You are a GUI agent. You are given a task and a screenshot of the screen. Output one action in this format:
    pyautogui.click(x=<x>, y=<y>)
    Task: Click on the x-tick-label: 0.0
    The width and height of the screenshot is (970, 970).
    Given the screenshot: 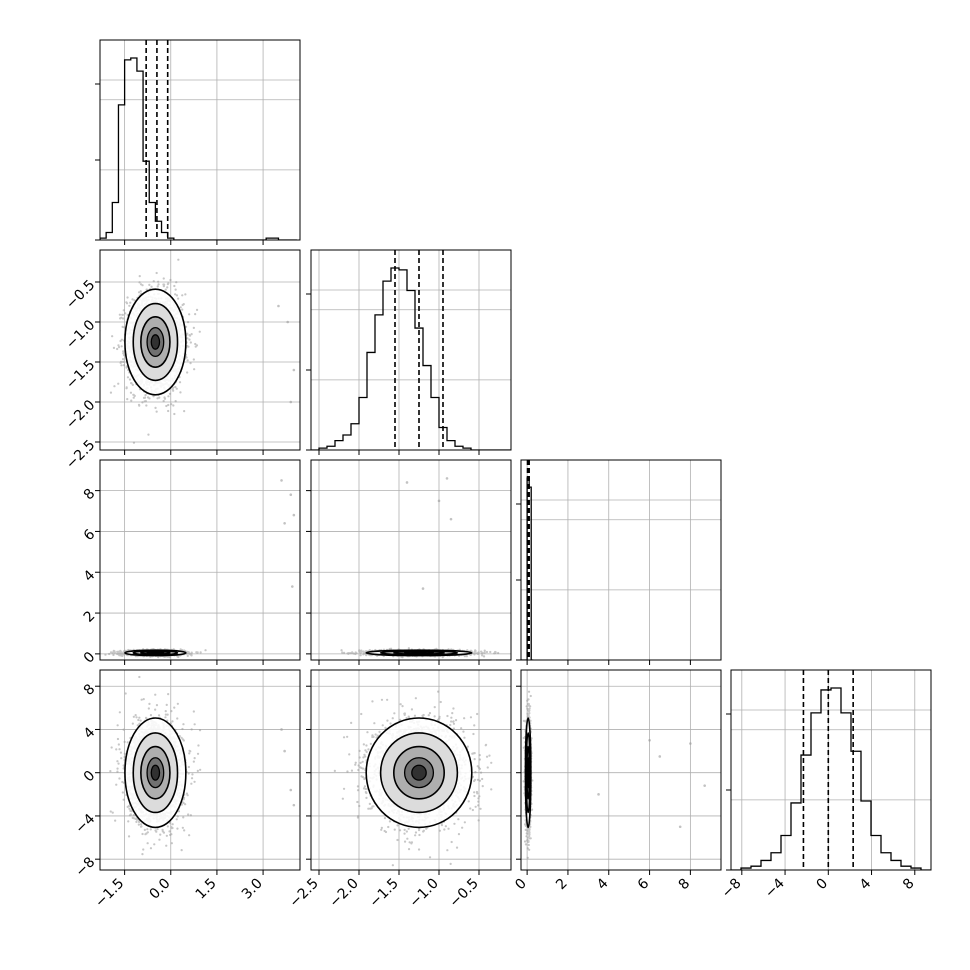 What is the action you would take?
    pyautogui.click(x=160, y=889)
    